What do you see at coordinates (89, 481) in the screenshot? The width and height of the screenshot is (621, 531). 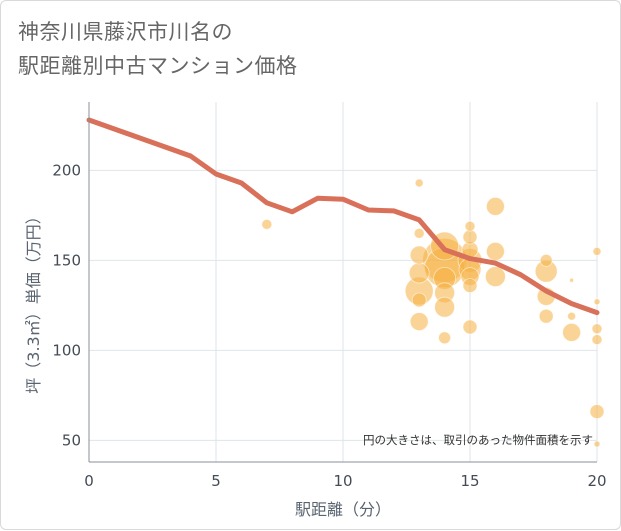 I see `x-tick-label: 0` at bounding box center [89, 481].